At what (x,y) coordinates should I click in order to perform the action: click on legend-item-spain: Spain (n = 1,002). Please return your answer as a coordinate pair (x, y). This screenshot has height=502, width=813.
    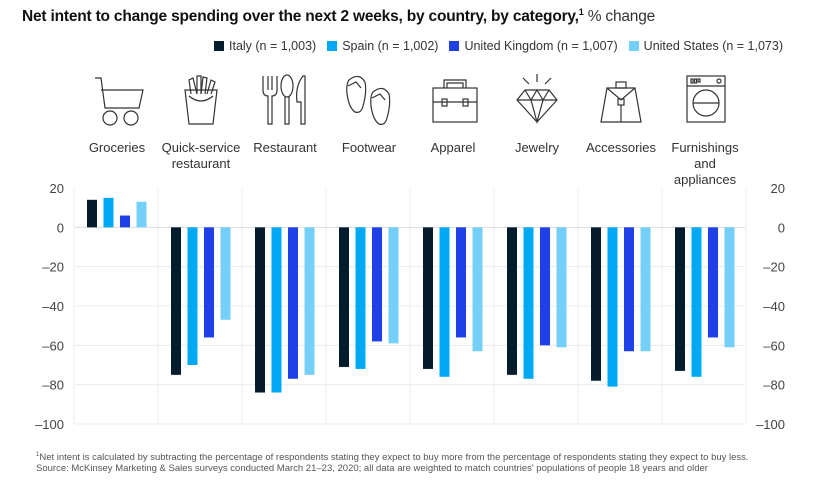
    Looking at the image, I should click on (382, 46).